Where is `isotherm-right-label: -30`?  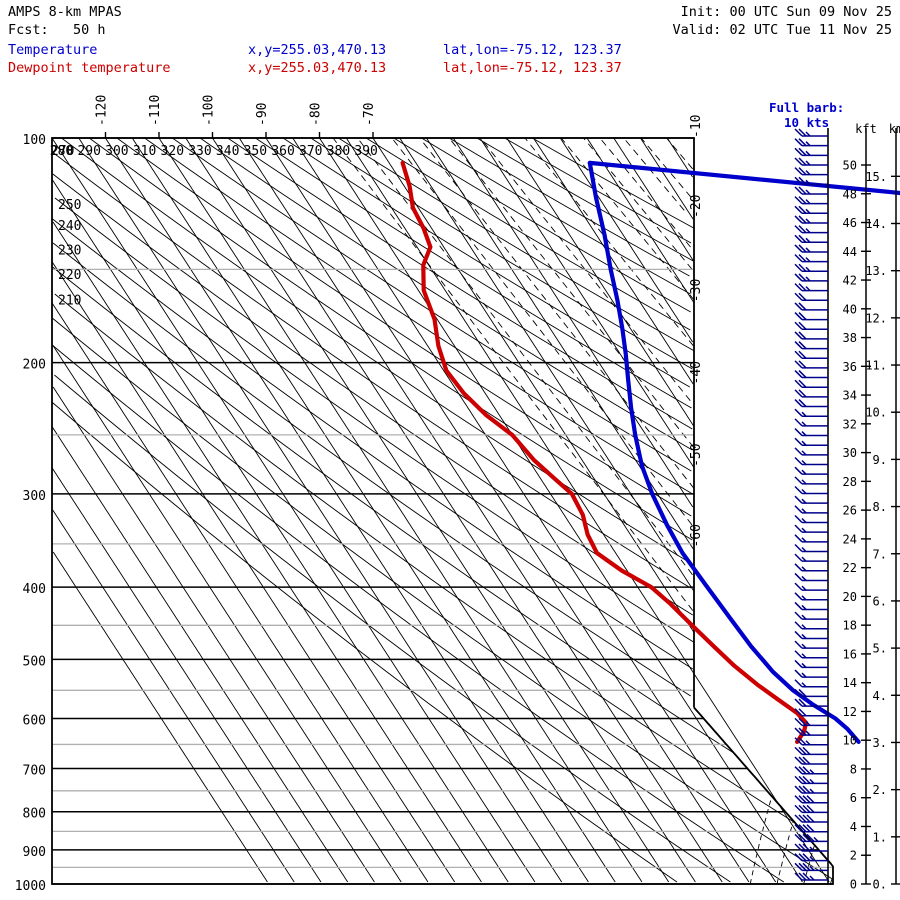 isotherm-right-label: -30 is located at coordinates (696, 290).